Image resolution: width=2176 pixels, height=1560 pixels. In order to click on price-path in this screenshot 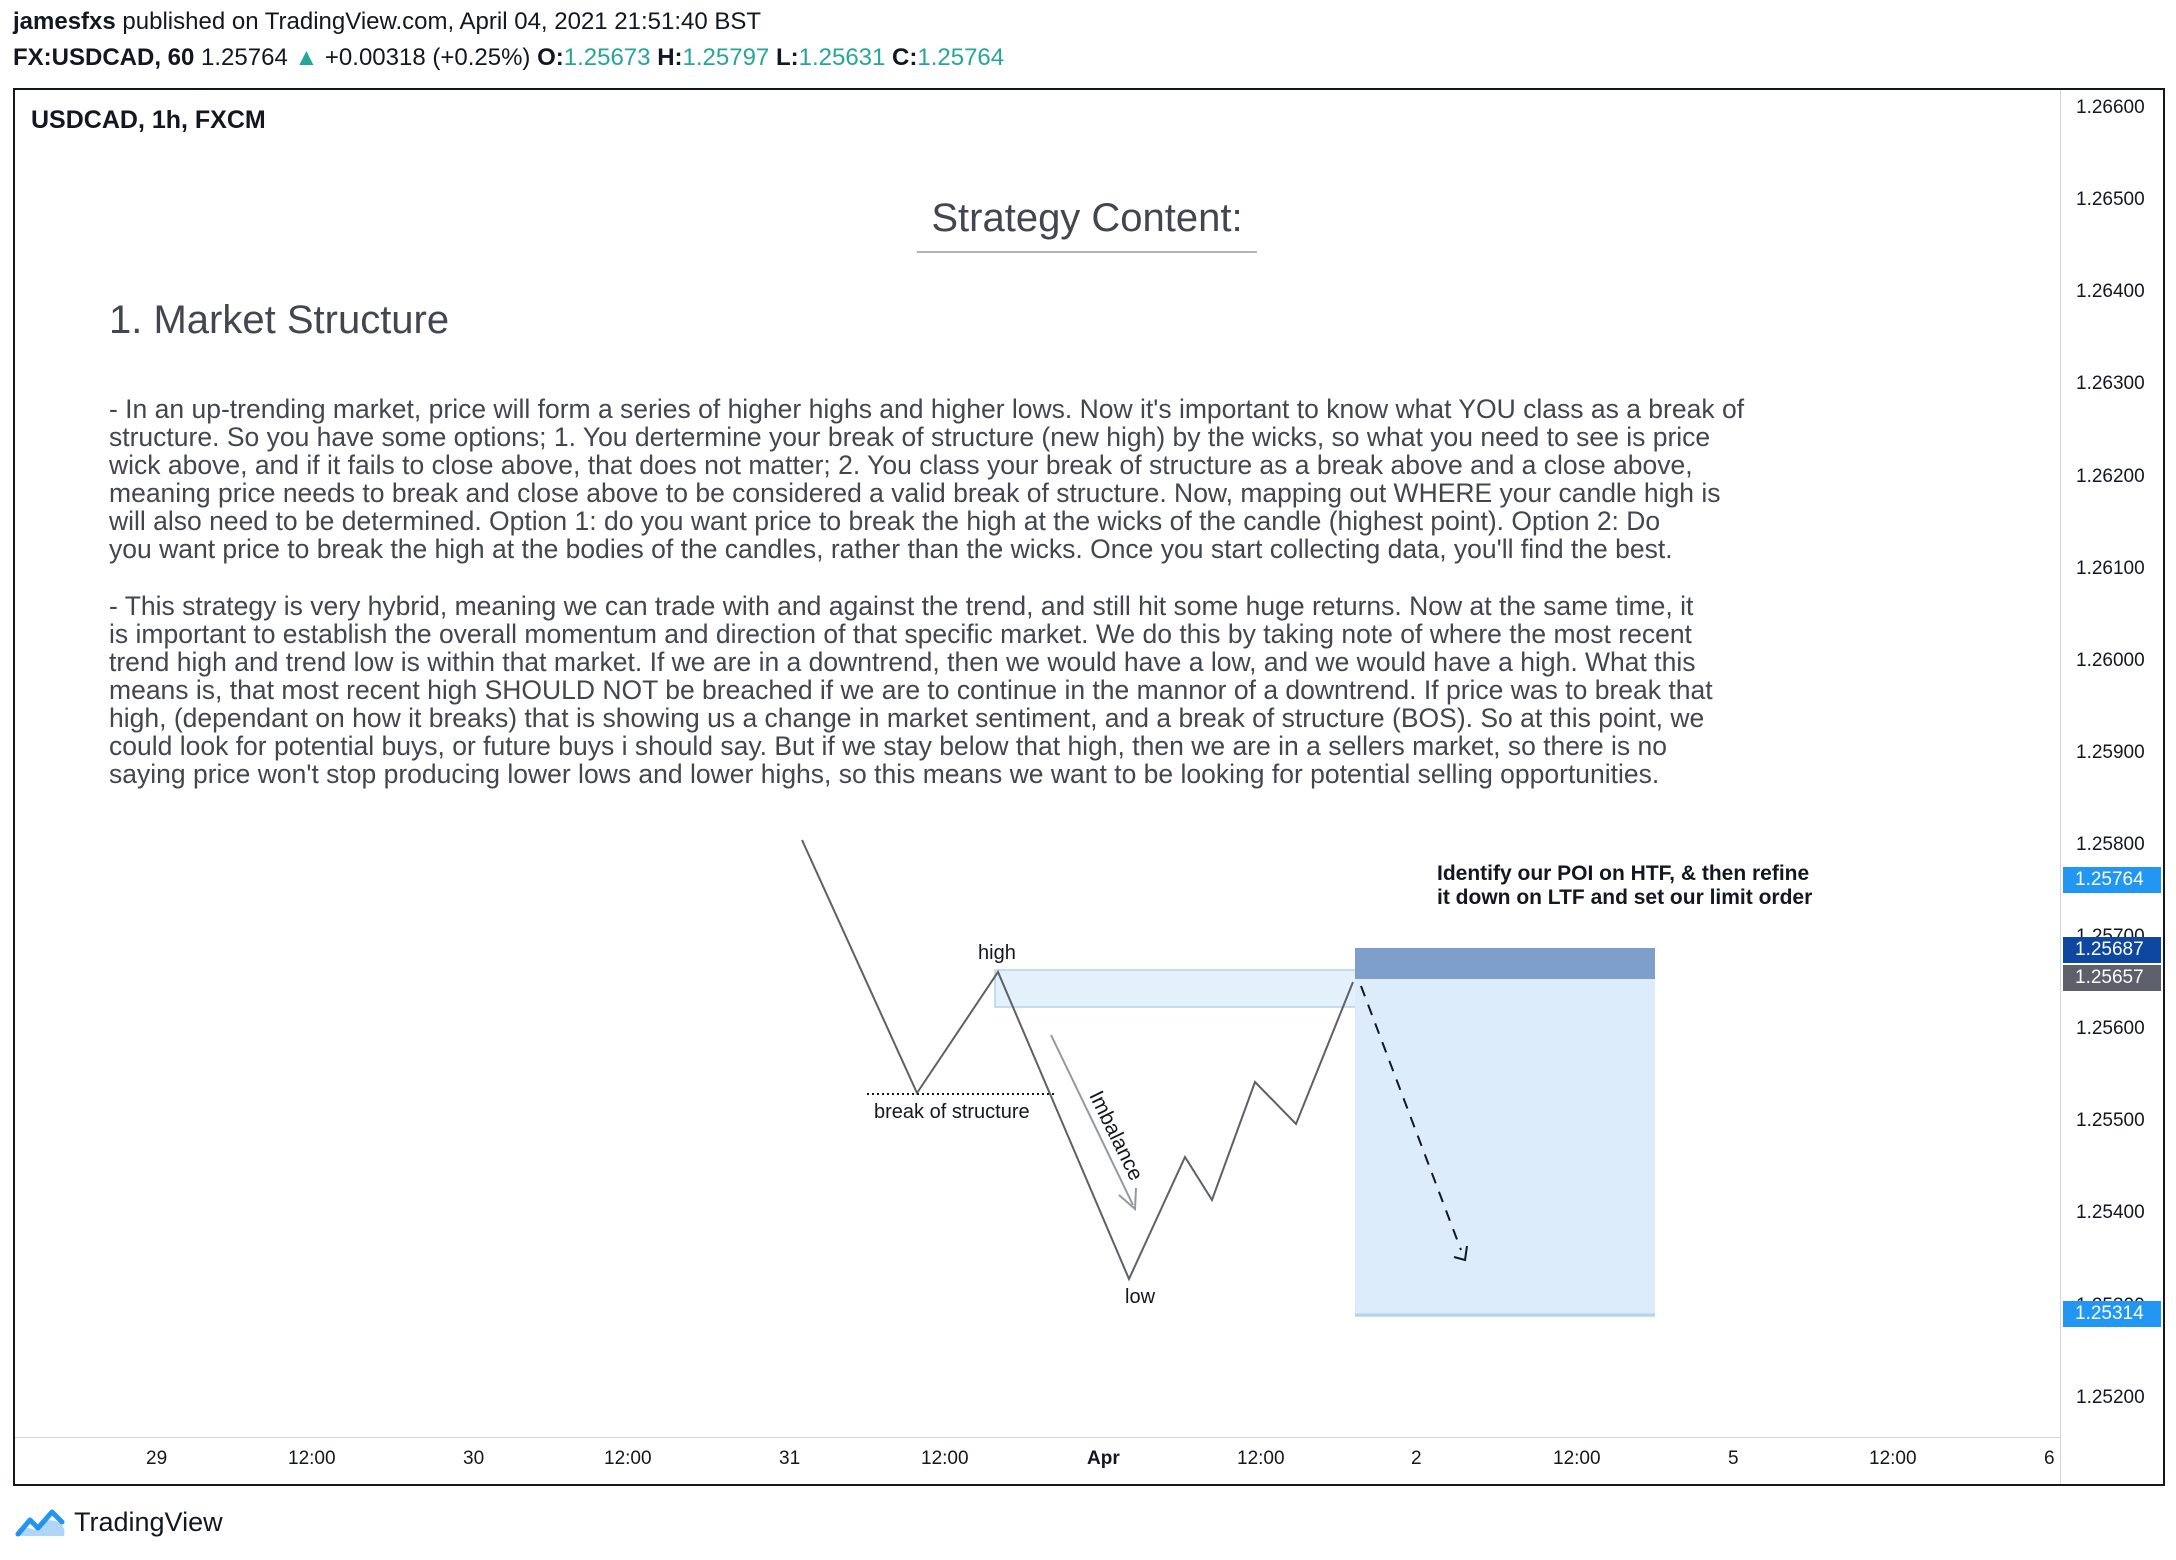, I will do `click(1077, 1060)`.